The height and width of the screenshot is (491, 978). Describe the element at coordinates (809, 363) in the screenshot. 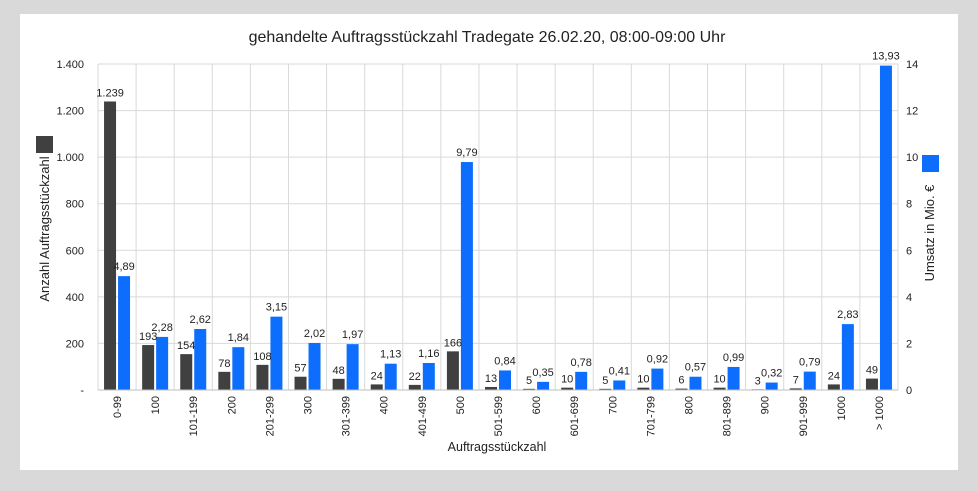

I see `data-label-revenue: 0,79` at that location.